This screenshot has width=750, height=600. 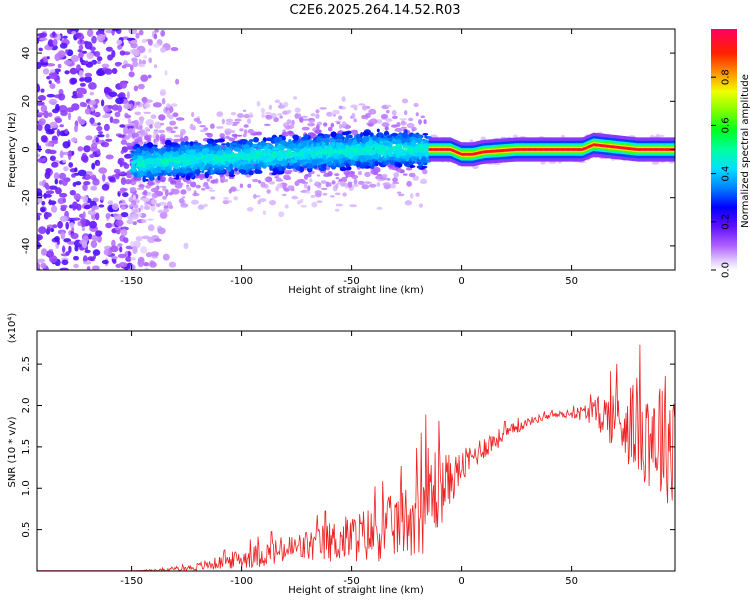 What do you see at coordinates (131, 281) in the screenshot?
I see `spectrogram-x-tick-label: -150` at bounding box center [131, 281].